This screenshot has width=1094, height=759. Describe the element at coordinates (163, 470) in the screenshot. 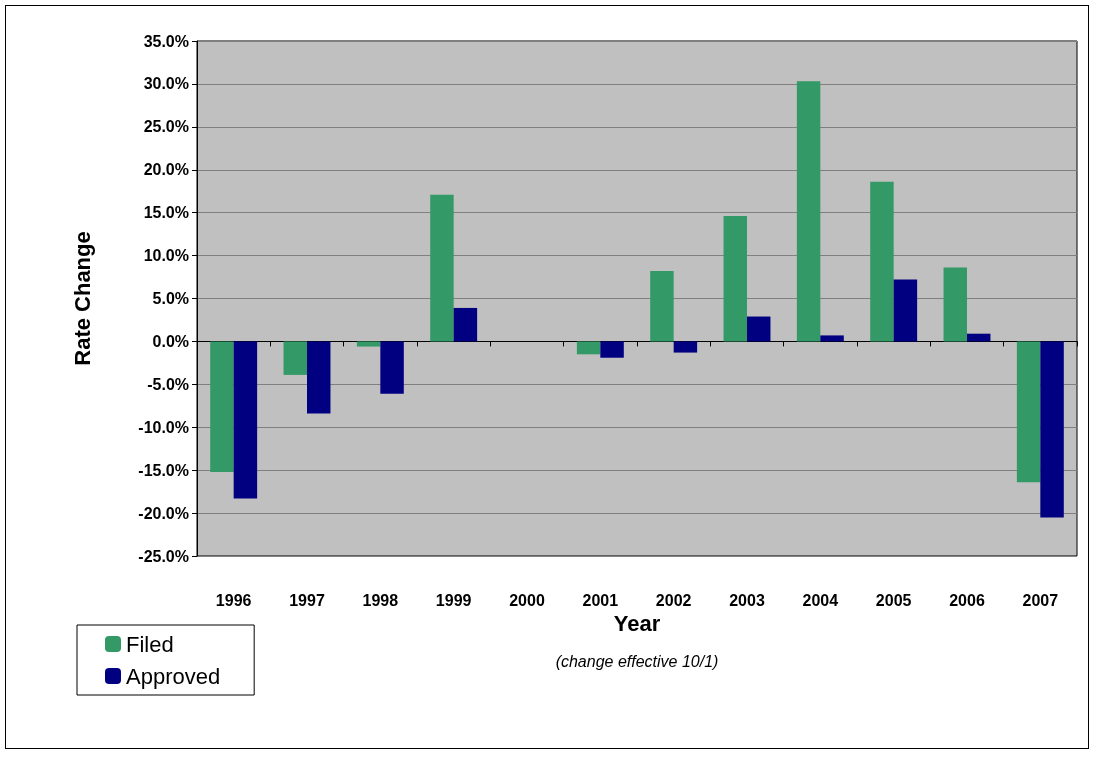

I see `y-tick-label: -15.0%` at that location.